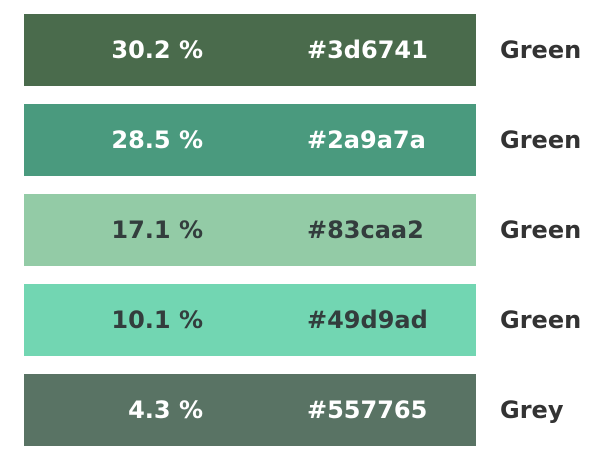  I want to click on hex-code-label: #83caa2, so click(365, 230).